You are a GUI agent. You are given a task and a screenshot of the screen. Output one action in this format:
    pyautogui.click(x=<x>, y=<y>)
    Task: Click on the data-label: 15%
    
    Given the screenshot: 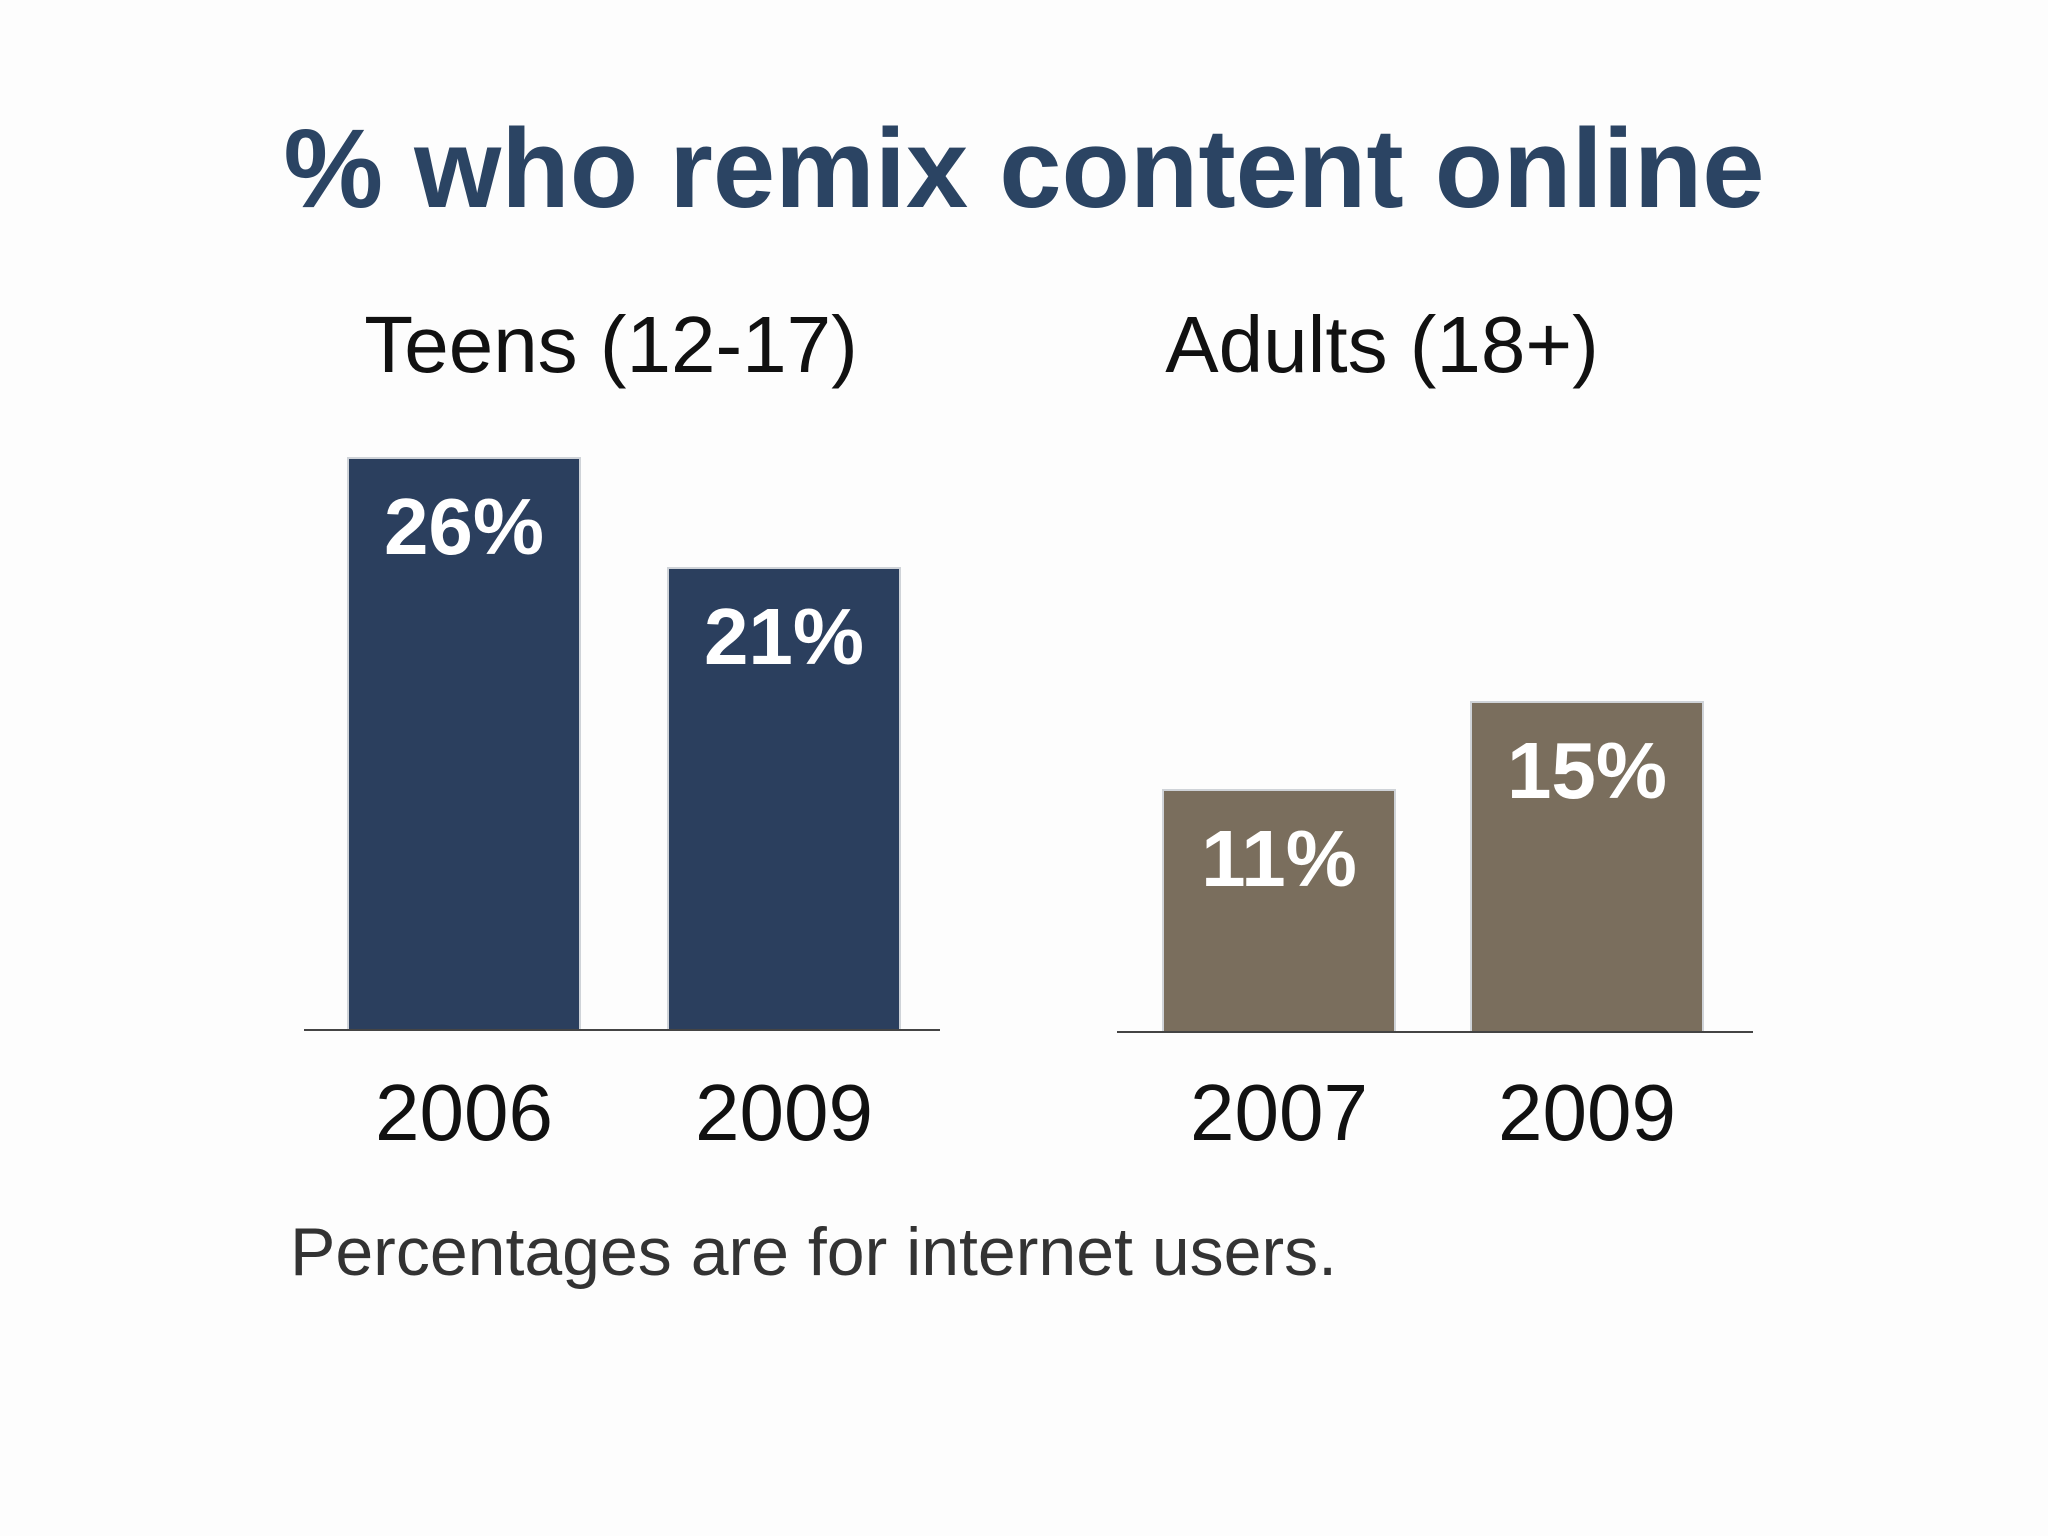 What is the action you would take?
    pyautogui.click(x=1587, y=770)
    